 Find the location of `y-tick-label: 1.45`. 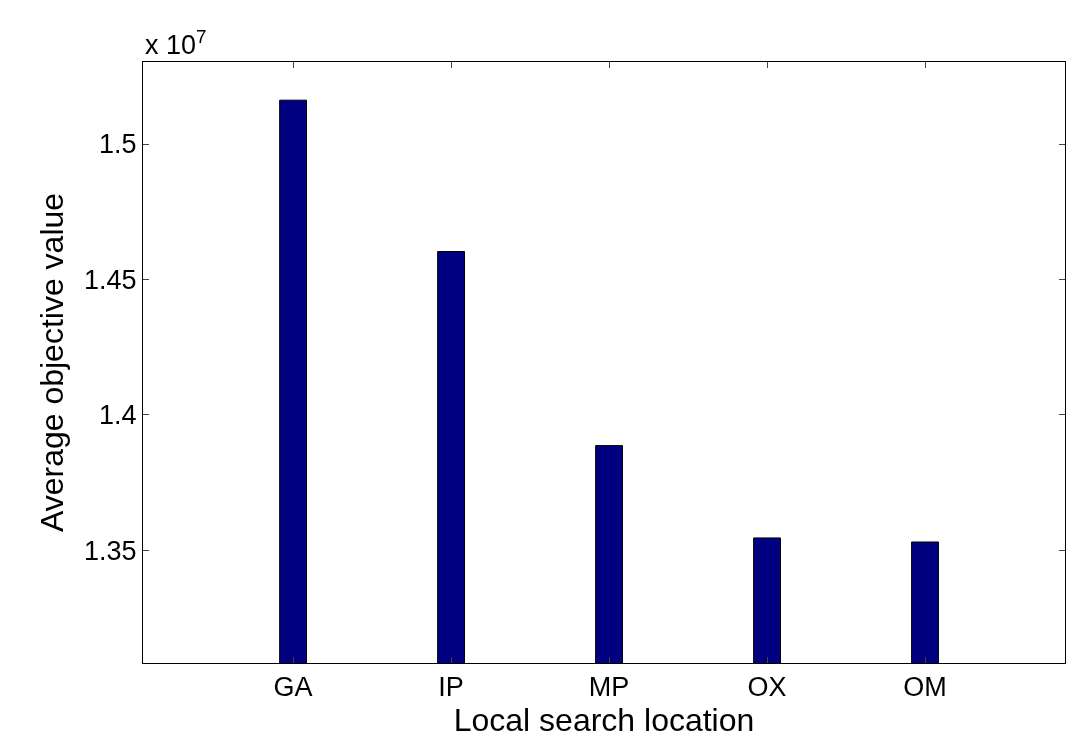

y-tick-label: 1.45 is located at coordinates (110, 279).